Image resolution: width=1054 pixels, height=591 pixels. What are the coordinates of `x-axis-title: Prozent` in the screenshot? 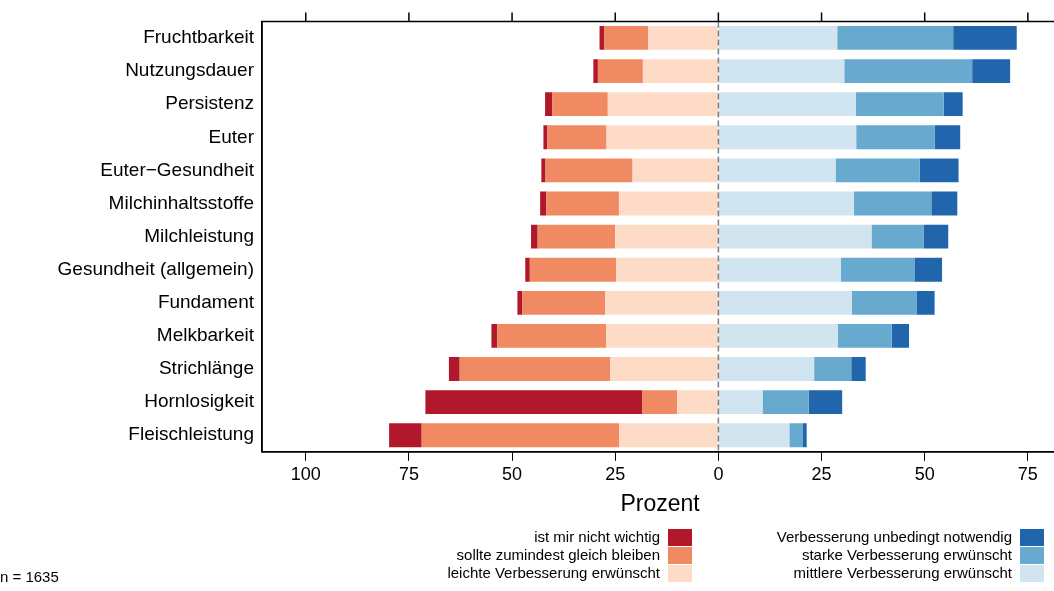 It's located at (660, 502).